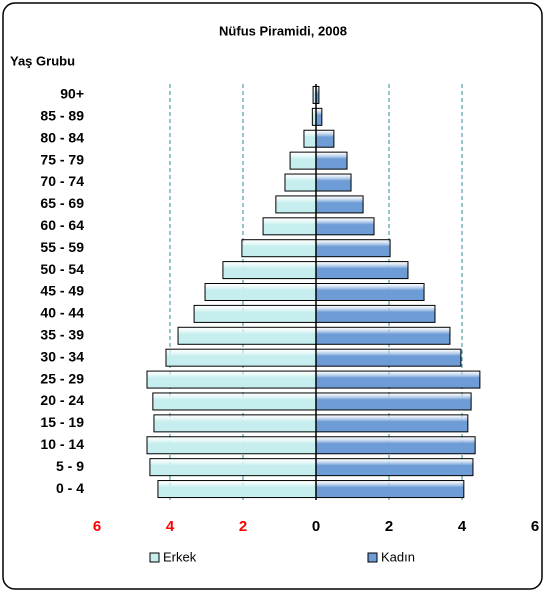 Image resolution: width=546 pixels, height=592 pixels. Describe the element at coordinates (62, 159) in the screenshot. I see `y-tick-label: 75 - 79` at that location.